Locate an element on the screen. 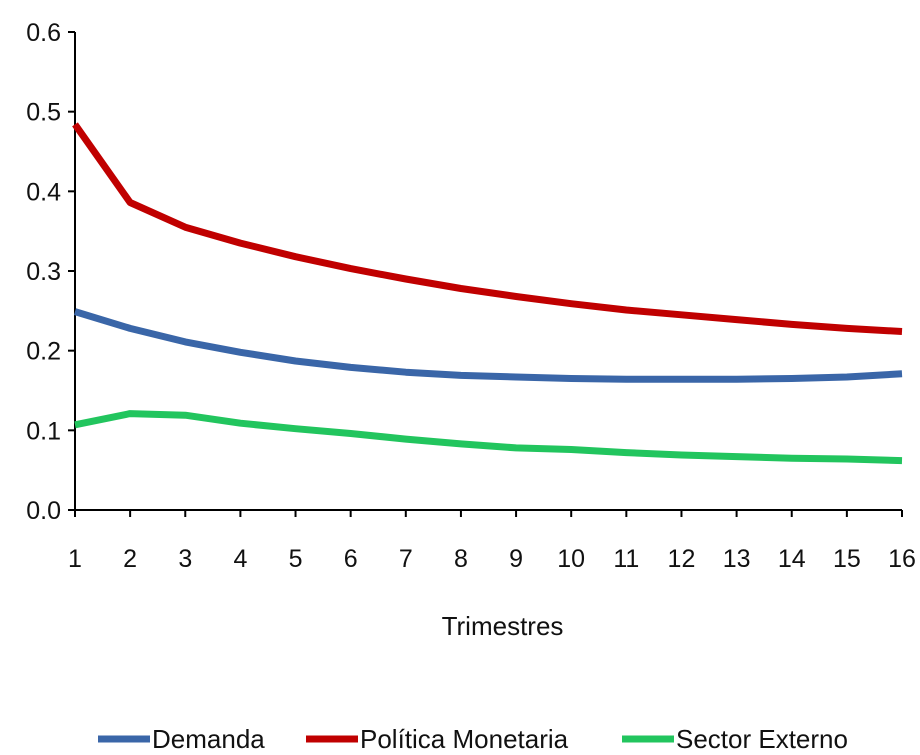  y-tick-label: 0.4 is located at coordinates (43, 192).